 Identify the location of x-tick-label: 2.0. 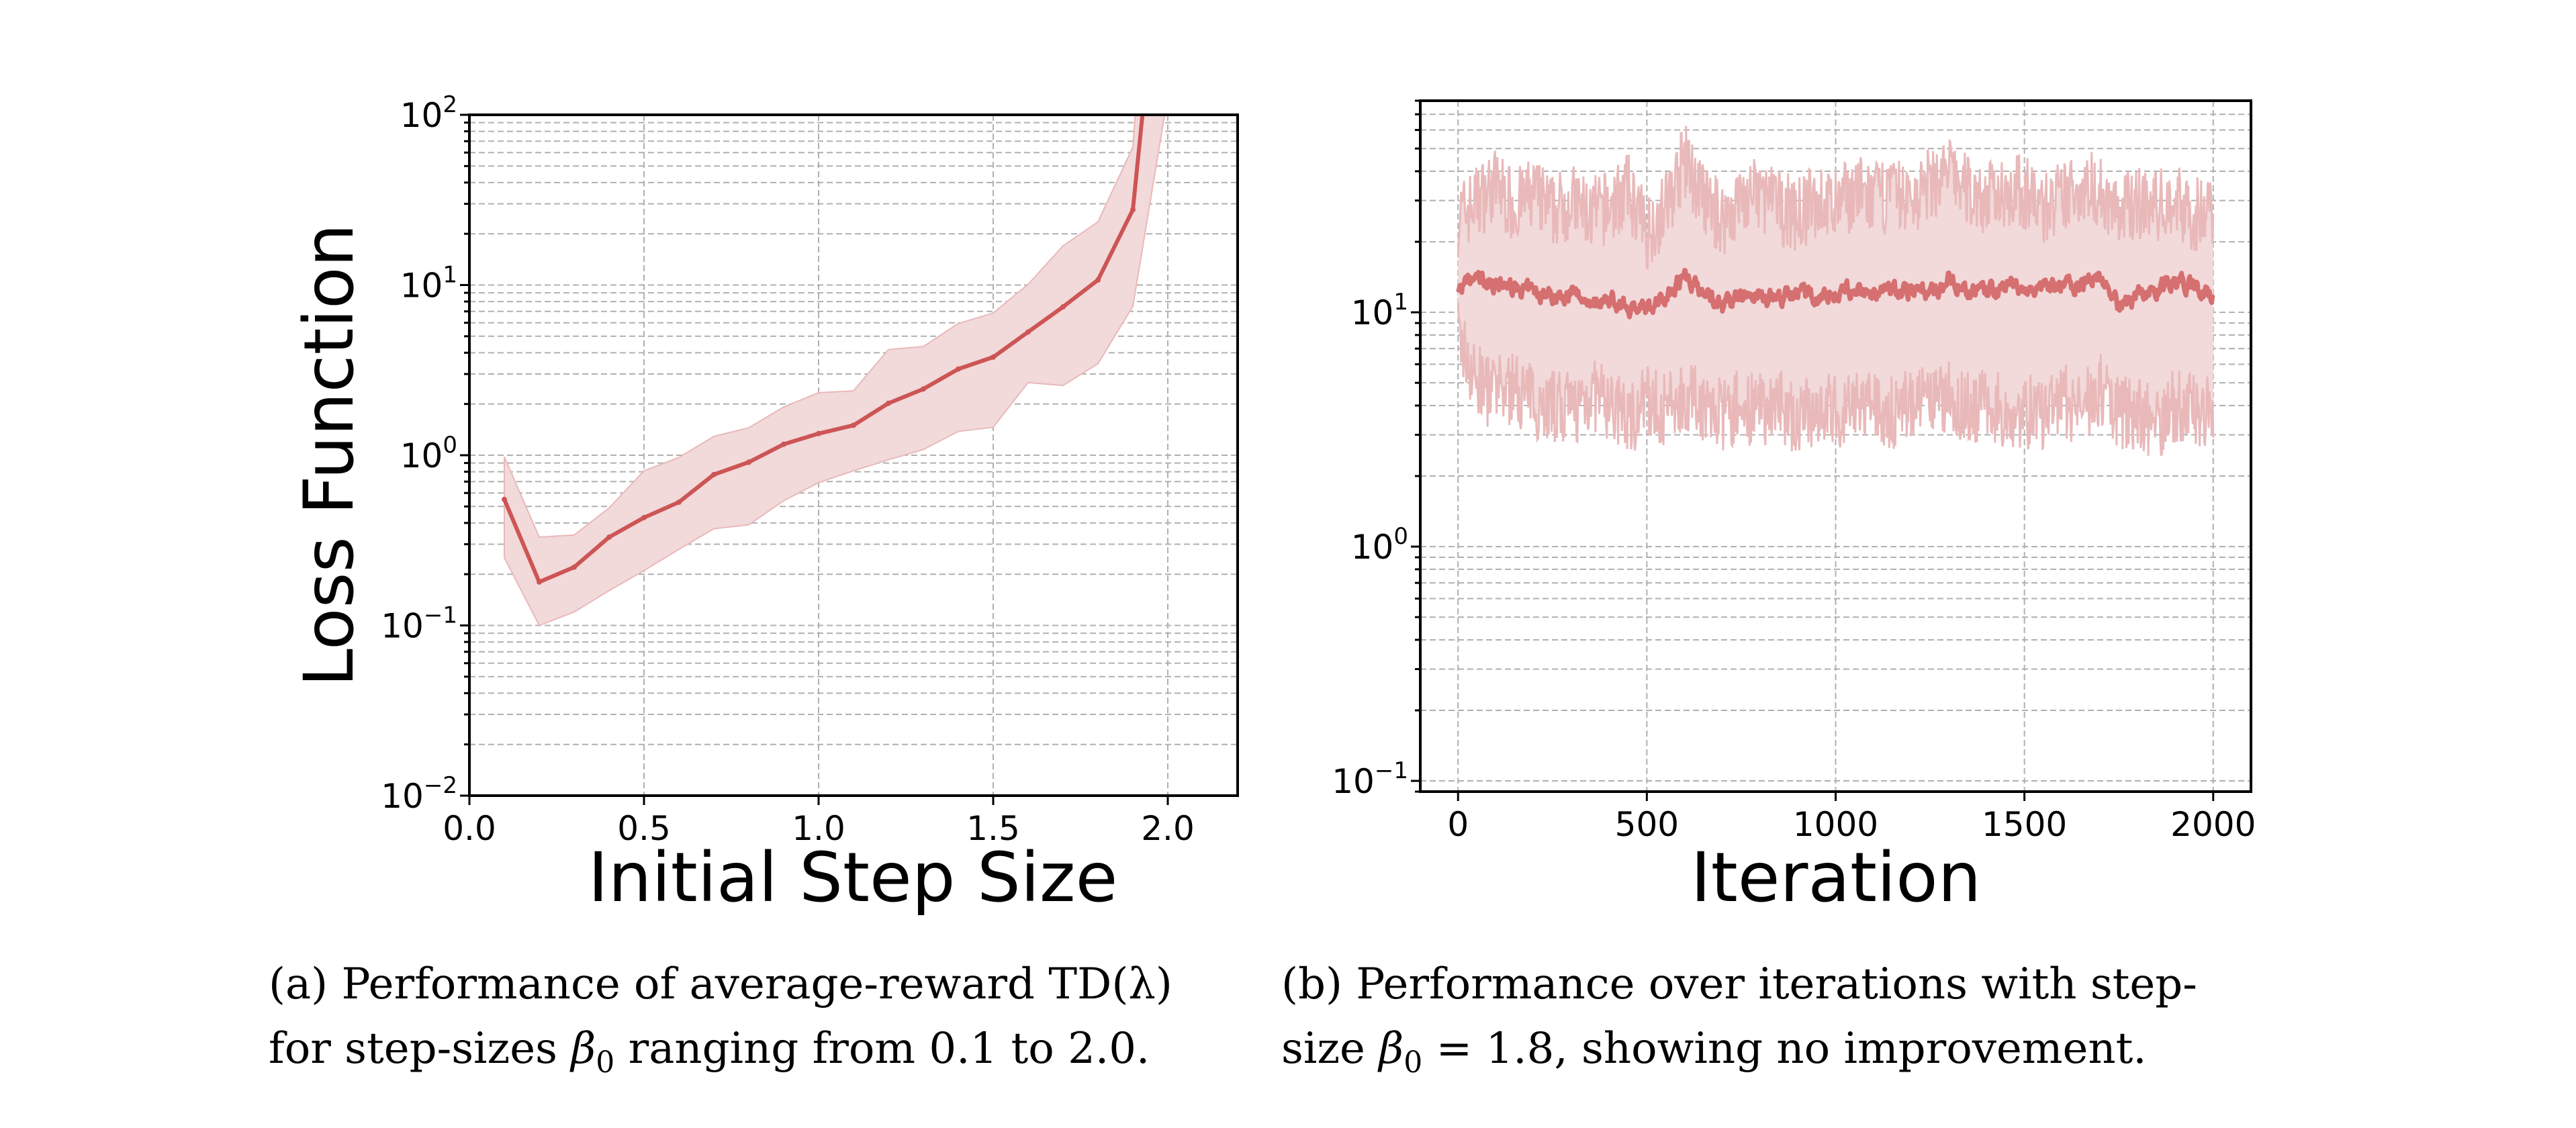
(1168, 828).